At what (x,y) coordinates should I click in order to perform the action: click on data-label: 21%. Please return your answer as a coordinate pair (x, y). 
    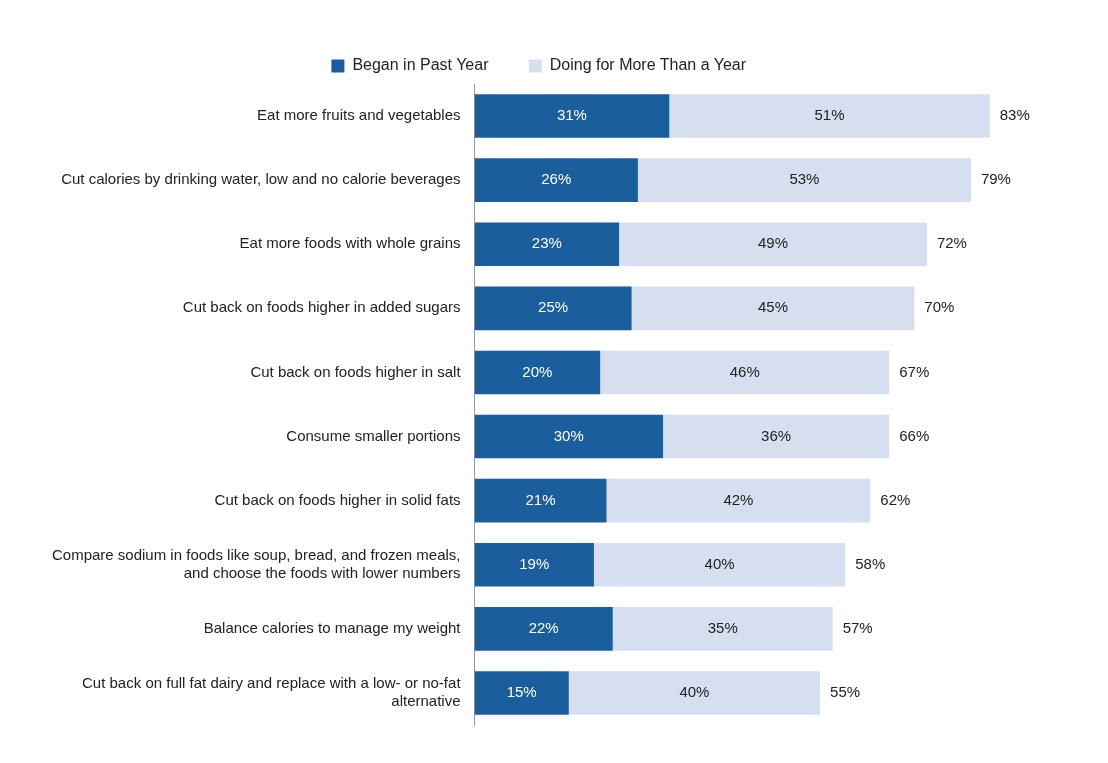
    Looking at the image, I should click on (540, 499).